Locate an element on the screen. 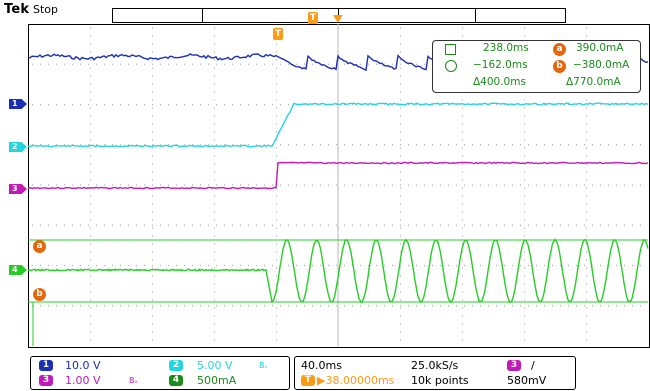  channel-1-badge: 1 is located at coordinates (46, 365).